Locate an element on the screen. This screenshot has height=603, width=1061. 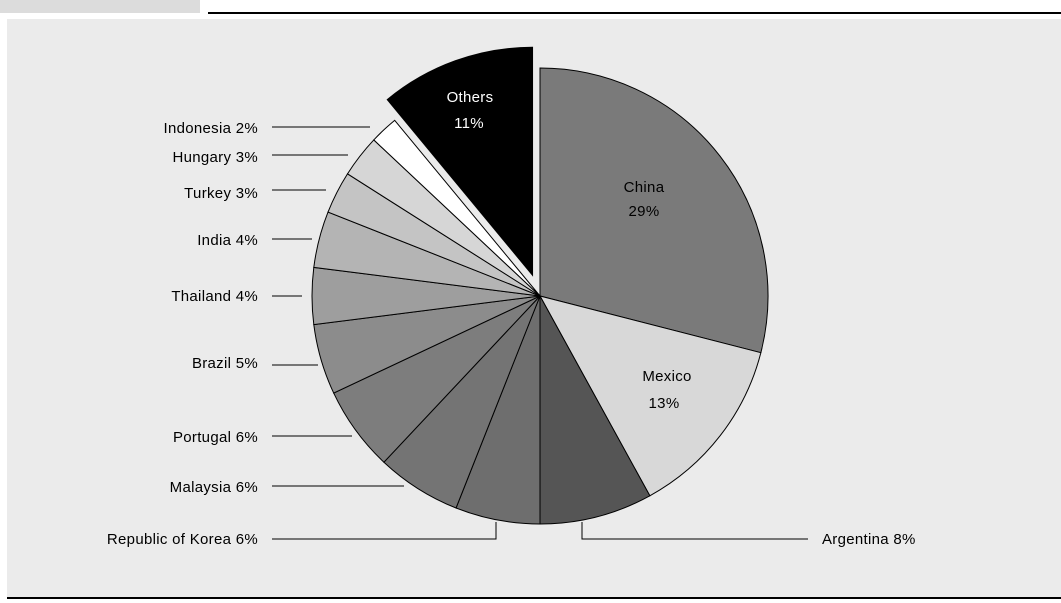
slice-label-china: China is located at coordinates (644, 187).